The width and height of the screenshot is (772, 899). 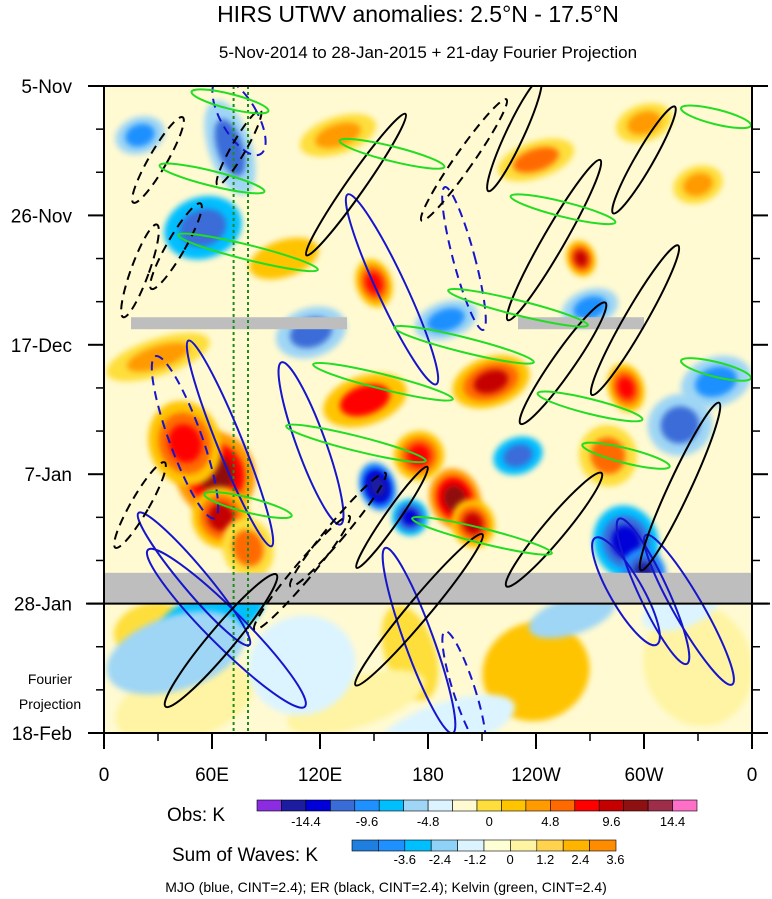 I want to click on colorbar-tick-label: -2.4, so click(x=440, y=859).